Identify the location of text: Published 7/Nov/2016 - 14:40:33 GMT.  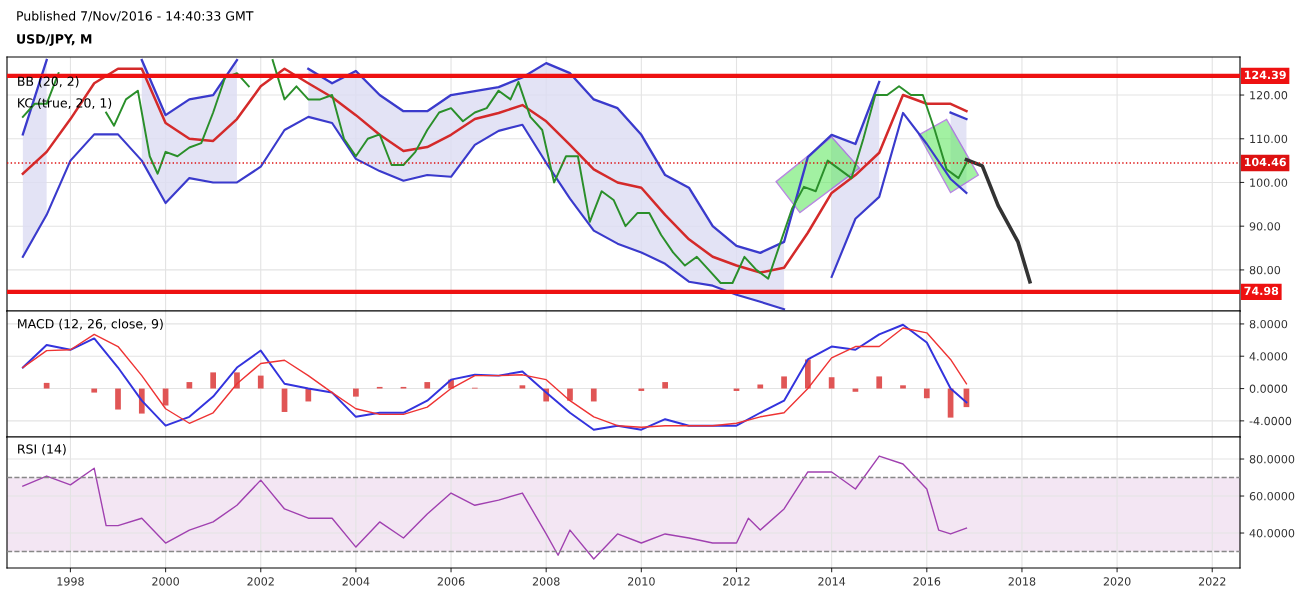
(135, 16).